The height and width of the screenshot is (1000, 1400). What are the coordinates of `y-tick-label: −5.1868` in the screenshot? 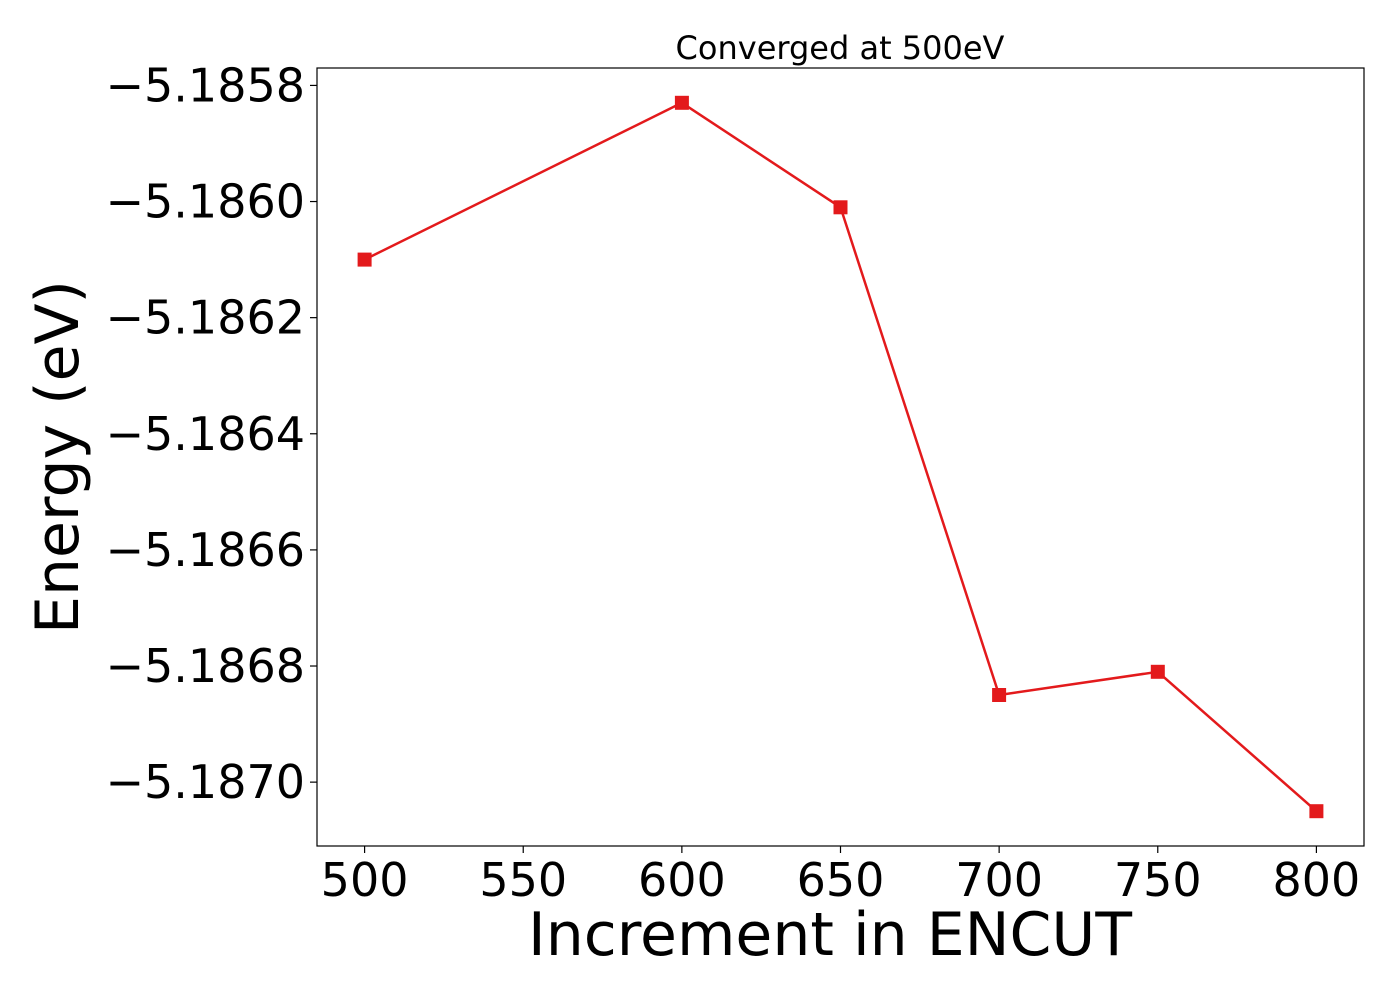 It's located at (206, 666).